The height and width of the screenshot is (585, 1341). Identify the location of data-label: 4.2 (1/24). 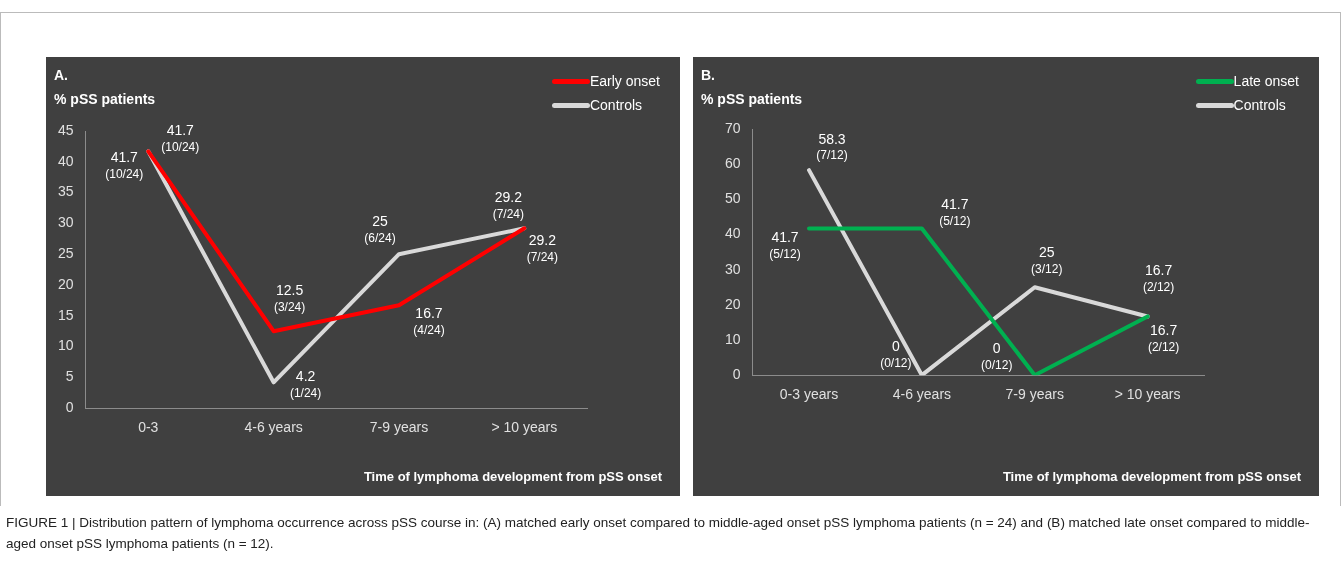
(305, 384).